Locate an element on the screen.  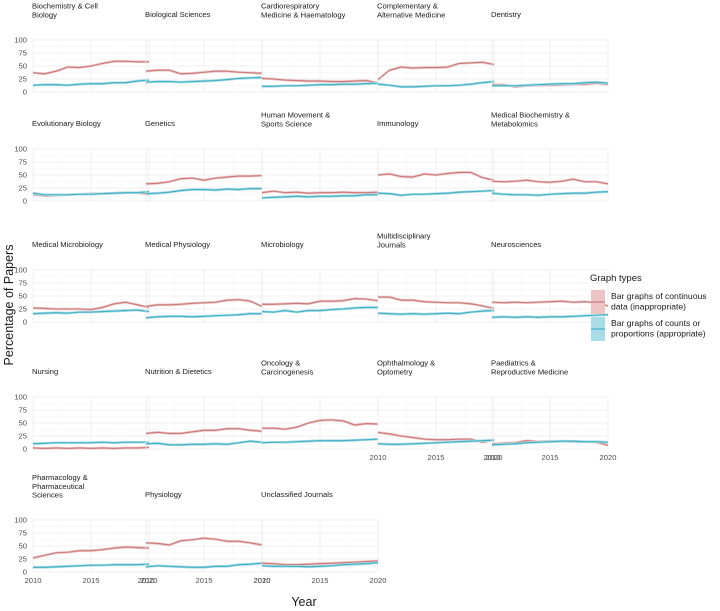
panel-21: Physiology 2010 2015 2020 is located at coordinates (204, 537).